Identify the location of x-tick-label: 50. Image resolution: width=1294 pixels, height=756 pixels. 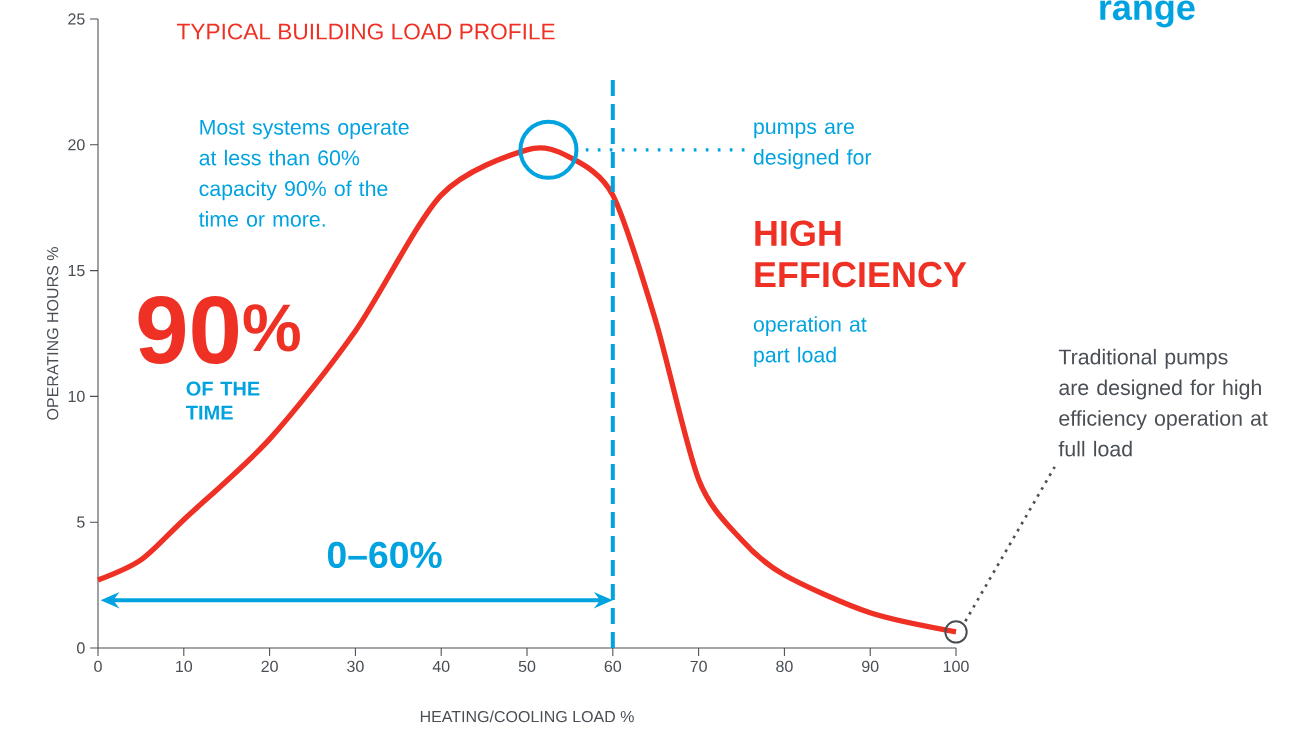
(527, 666).